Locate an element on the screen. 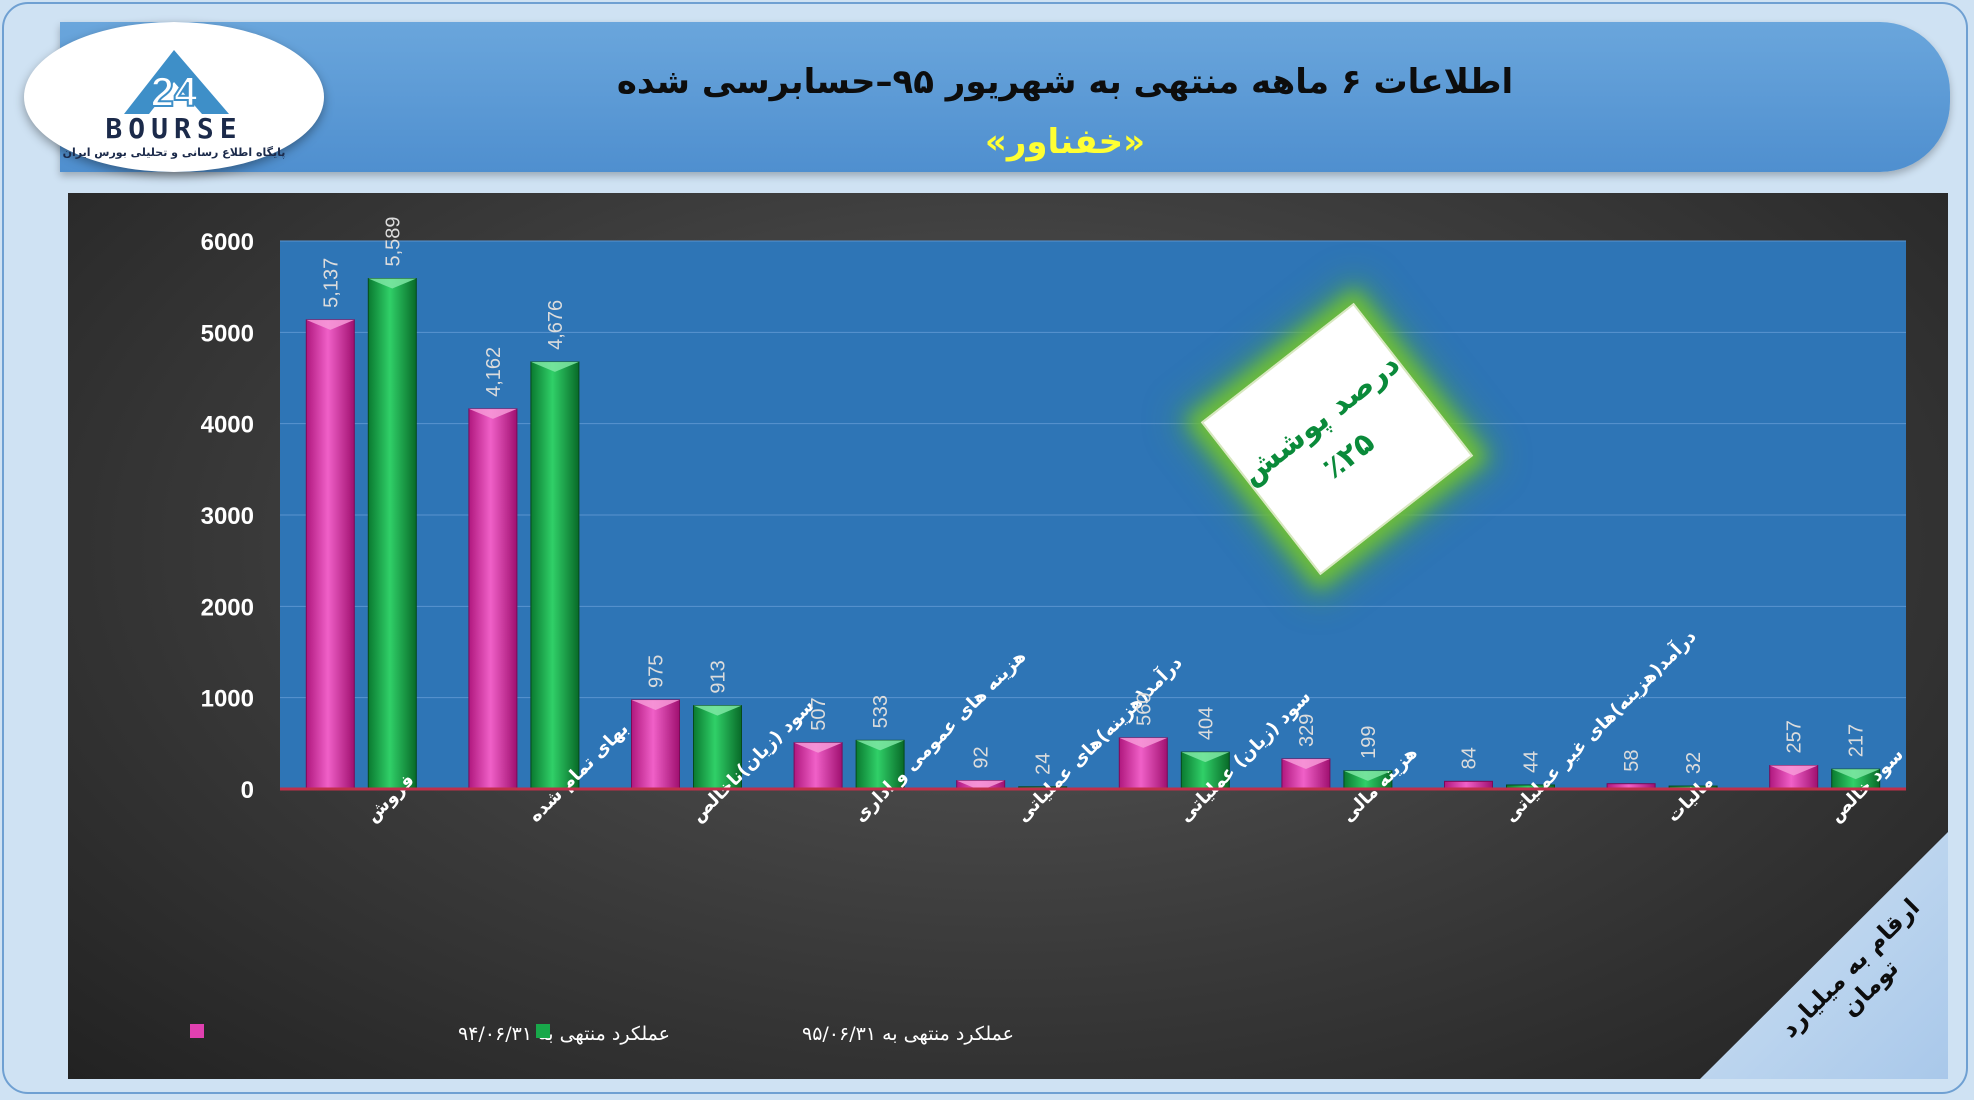 This screenshot has width=1974, height=1100. data-label-series-2: 32 is located at coordinates (1694, 763).